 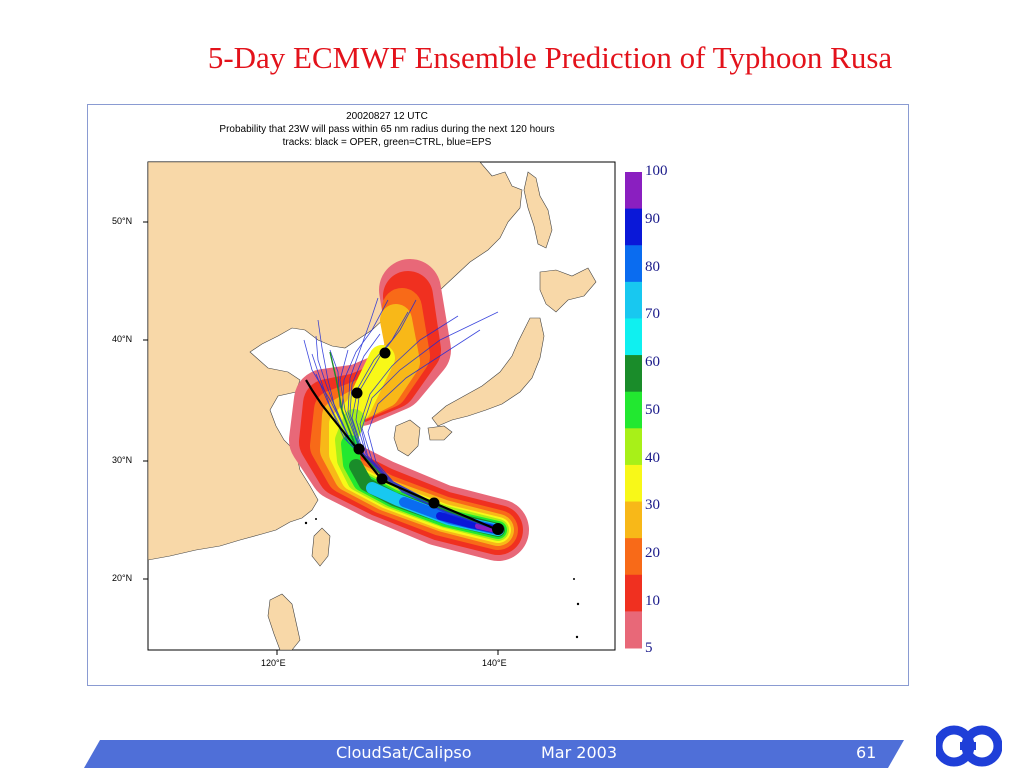 What do you see at coordinates (122, 460) in the screenshot?
I see `lat-label-30n: 30°N` at bounding box center [122, 460].